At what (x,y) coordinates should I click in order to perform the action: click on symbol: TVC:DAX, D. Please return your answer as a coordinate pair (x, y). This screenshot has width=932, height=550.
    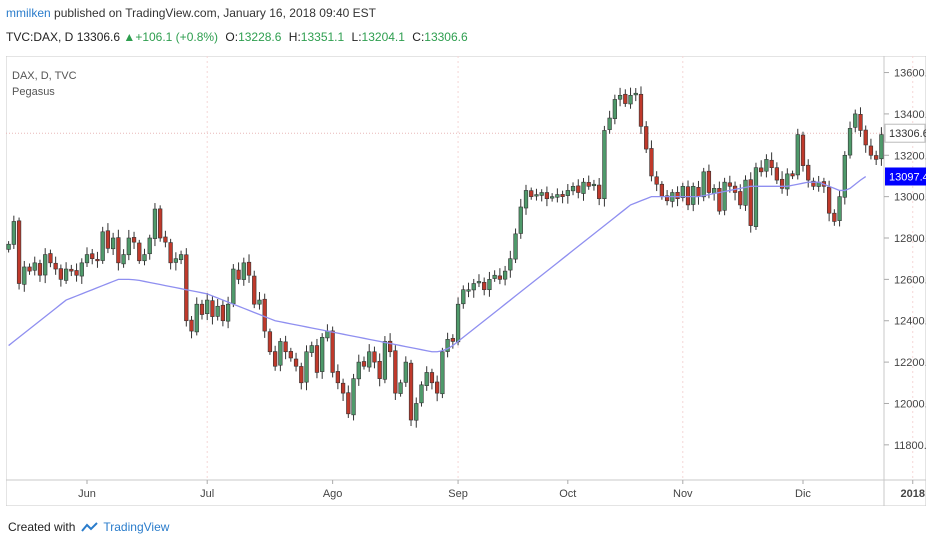
    Looking at the image, I should click on (40, 37).